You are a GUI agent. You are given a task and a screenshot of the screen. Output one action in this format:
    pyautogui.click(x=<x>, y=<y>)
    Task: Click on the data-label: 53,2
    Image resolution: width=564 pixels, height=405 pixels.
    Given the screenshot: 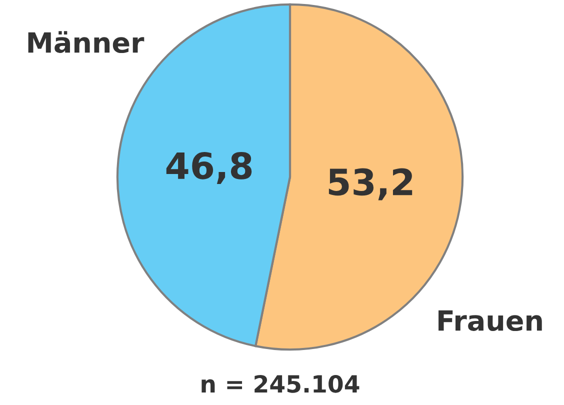 What is the action you would take?
    pyautogui.click(x=370, y=184)
    